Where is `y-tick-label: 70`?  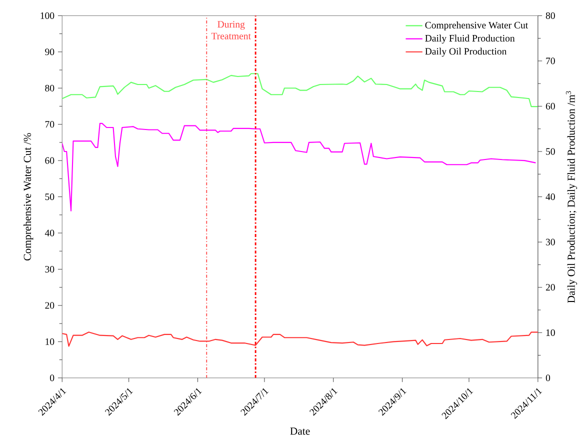
y-tick-label: 70 is located at coordinates (49, 124).